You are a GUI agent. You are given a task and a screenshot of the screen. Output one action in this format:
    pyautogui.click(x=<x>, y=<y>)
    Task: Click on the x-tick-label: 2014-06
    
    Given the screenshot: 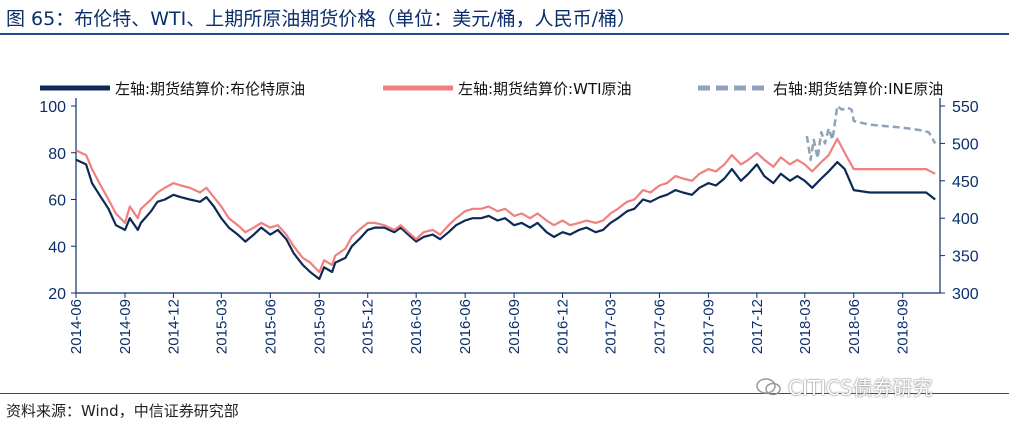 What is the action you would take?
    pyautogui.click(x=76, y=326)
    